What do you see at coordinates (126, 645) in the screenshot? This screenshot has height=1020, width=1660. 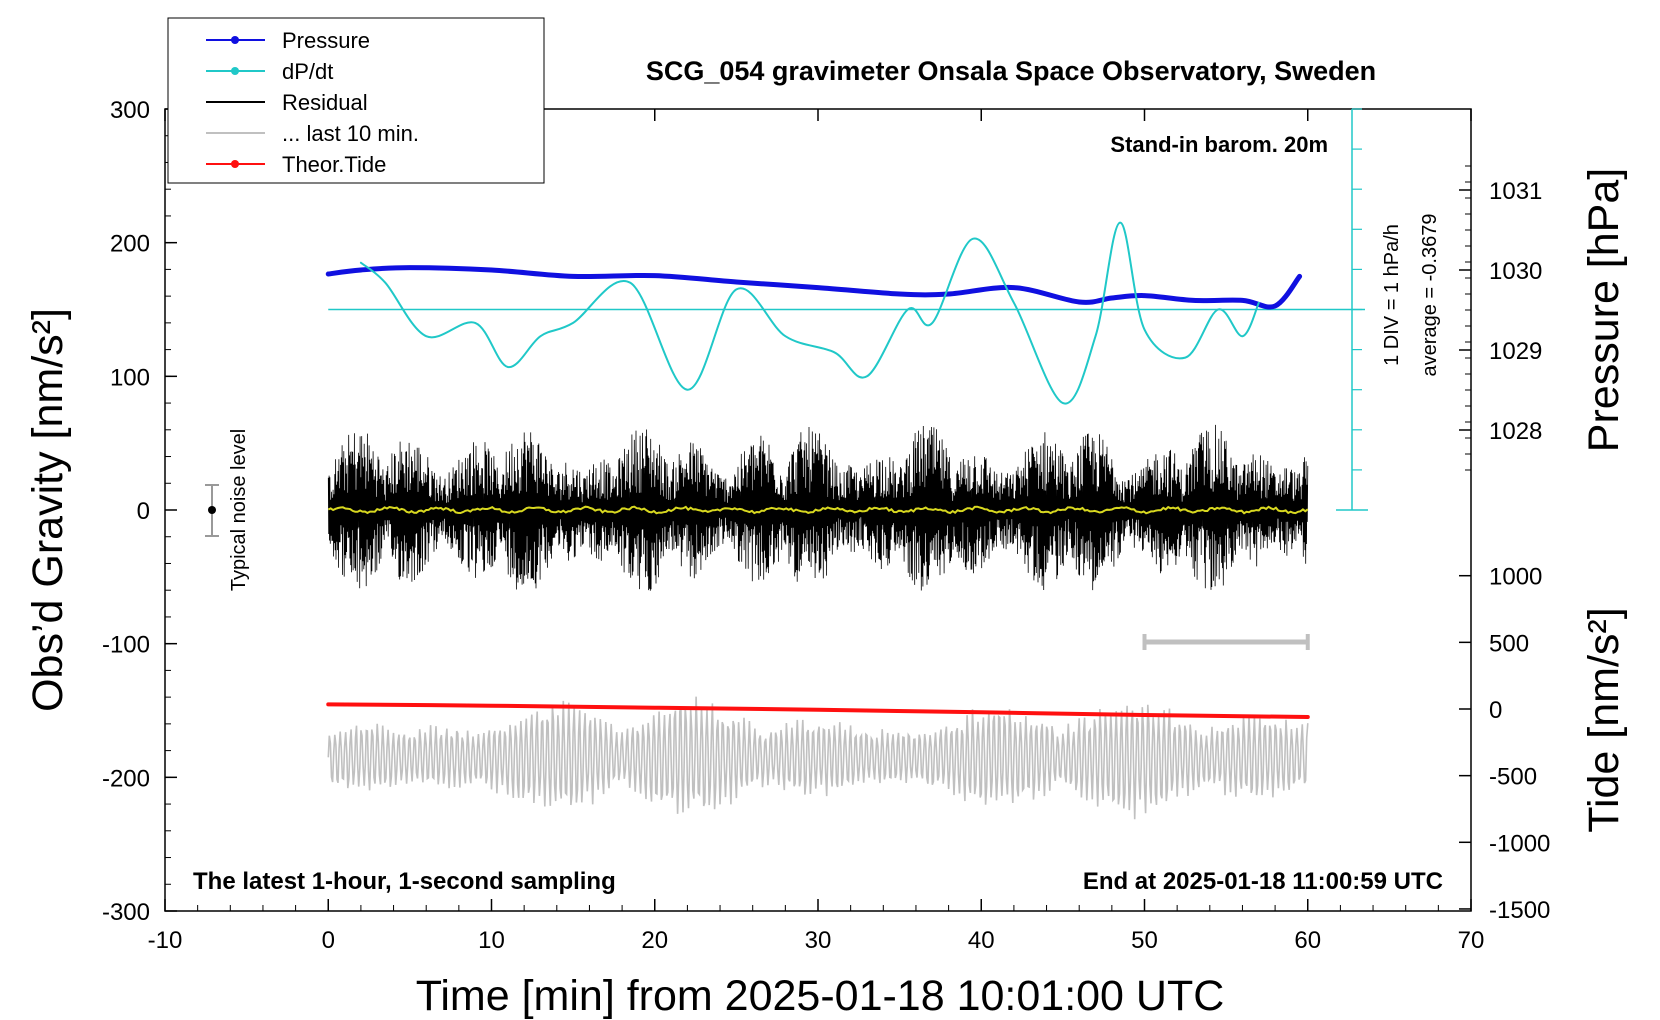 I see `y-tick-label: -100` at bounding box center [126, 645].